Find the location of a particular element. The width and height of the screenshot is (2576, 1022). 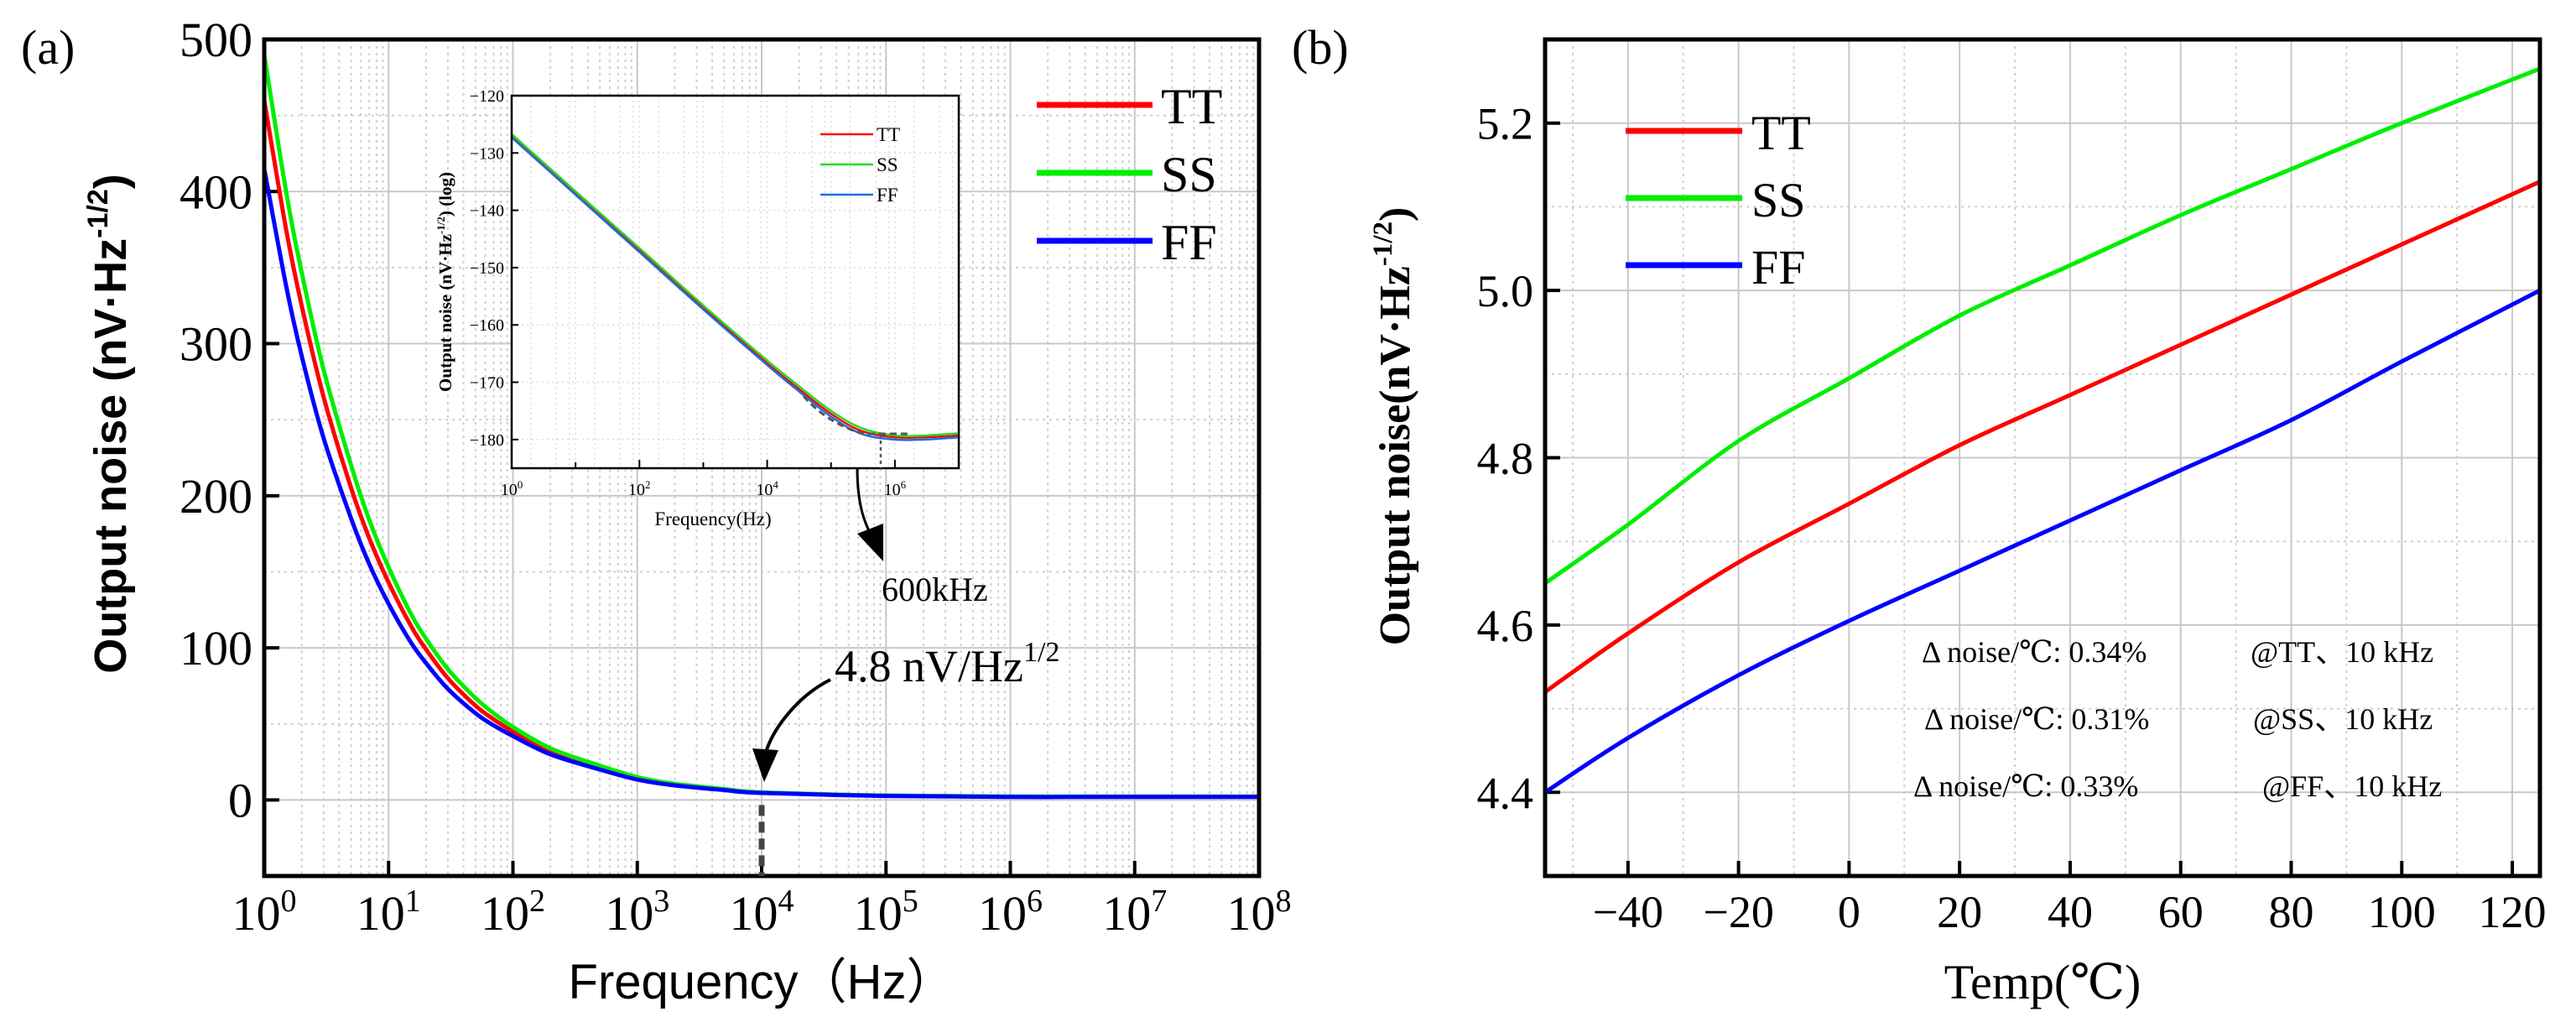

x-tick-label: 40 is located at coordinates (2070, 912).